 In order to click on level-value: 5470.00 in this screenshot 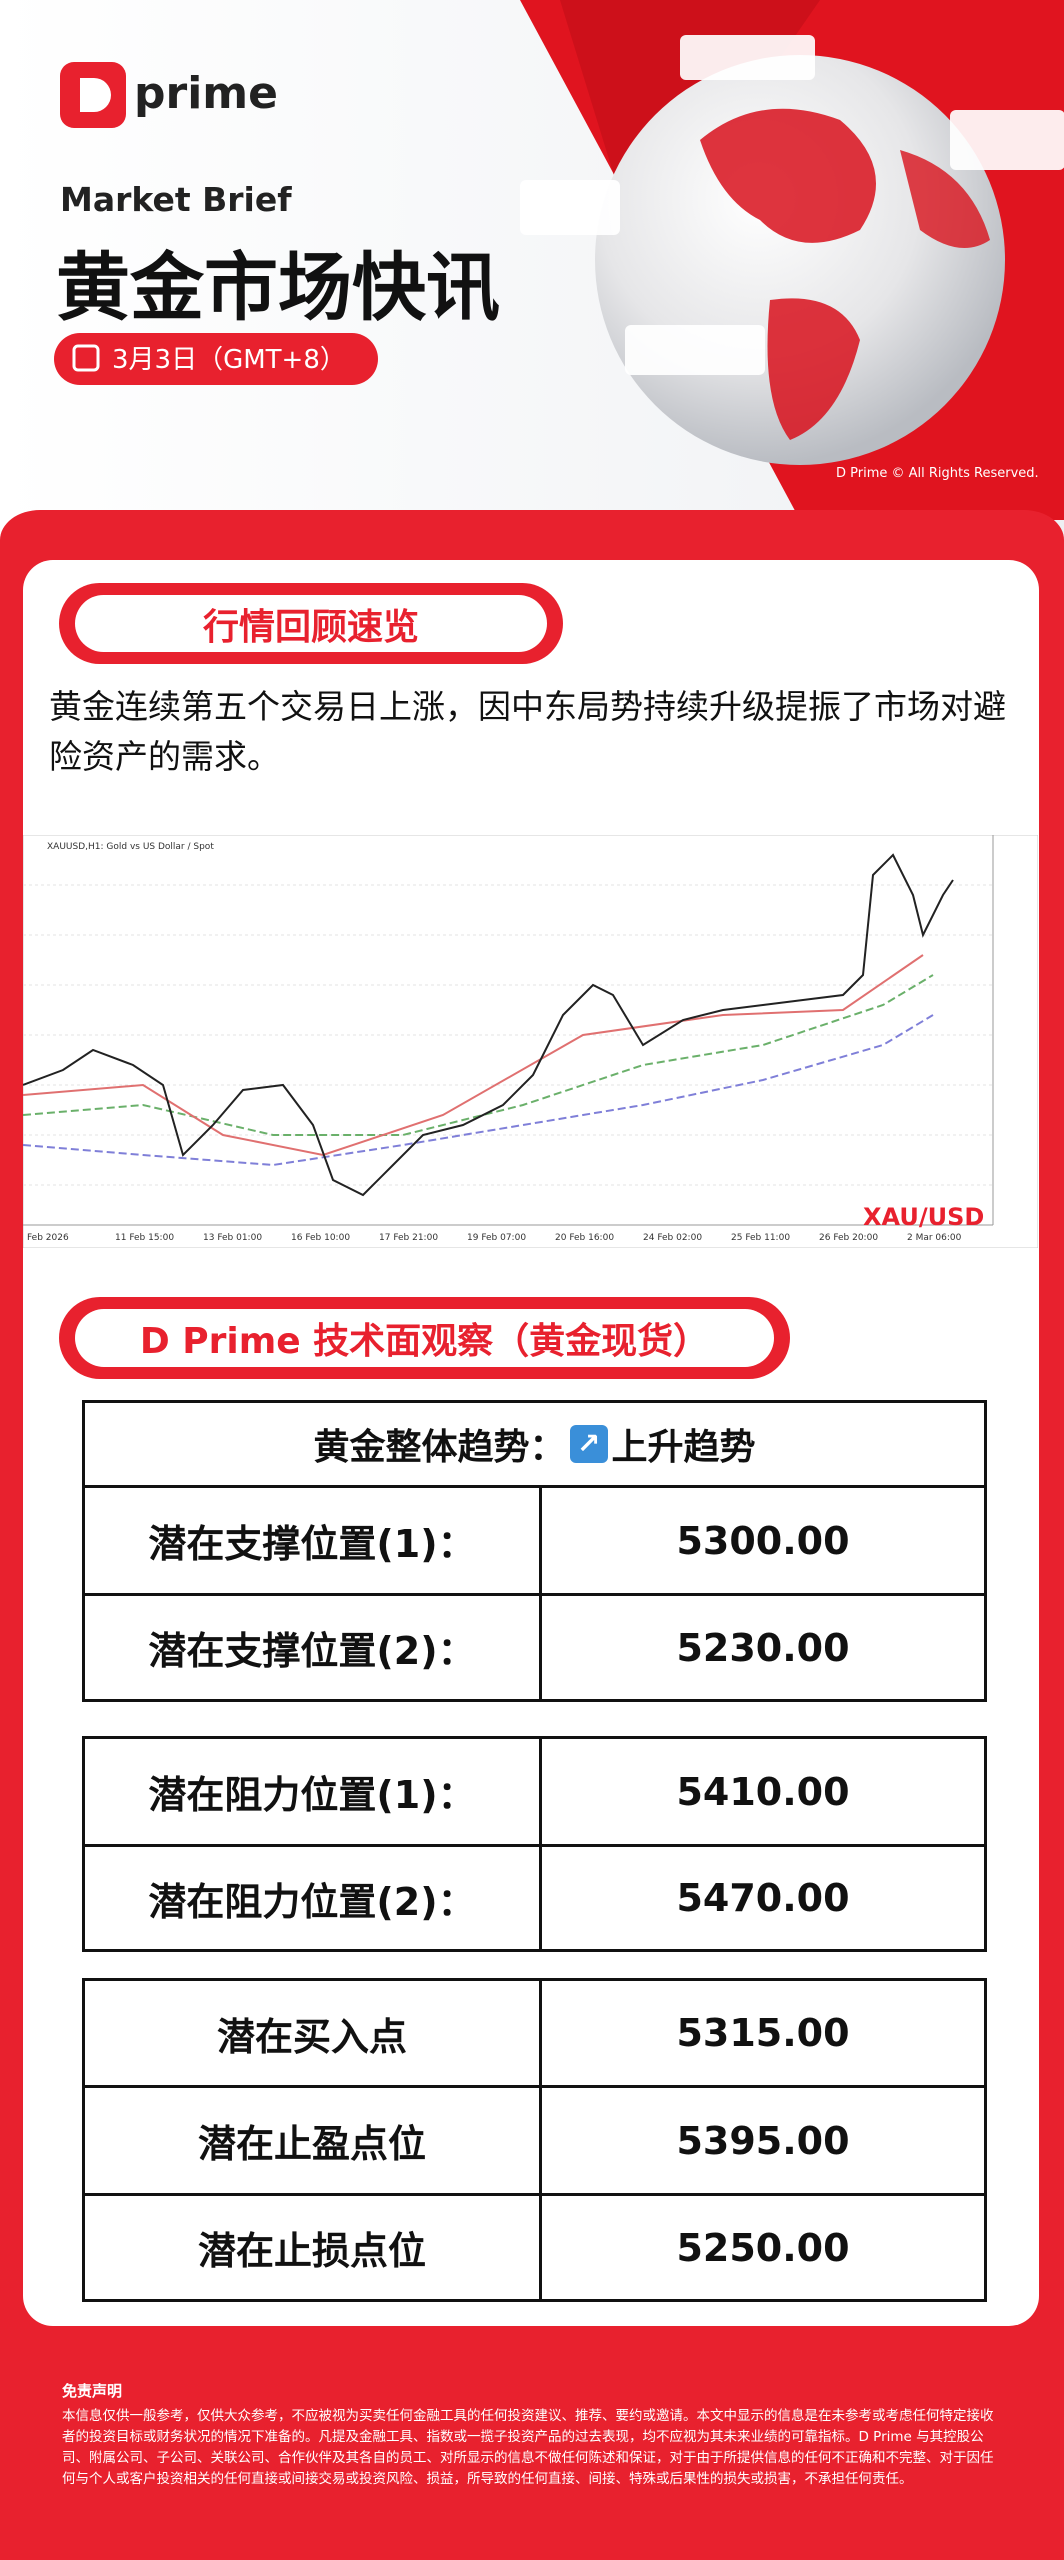, I will do `click(763, 1898)`.